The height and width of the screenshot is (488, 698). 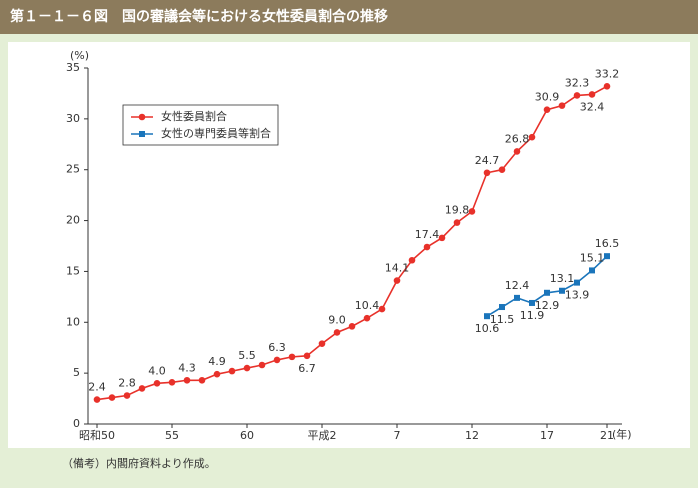 I want to click on y-tick-label: 30, so click(x=73, y=118).